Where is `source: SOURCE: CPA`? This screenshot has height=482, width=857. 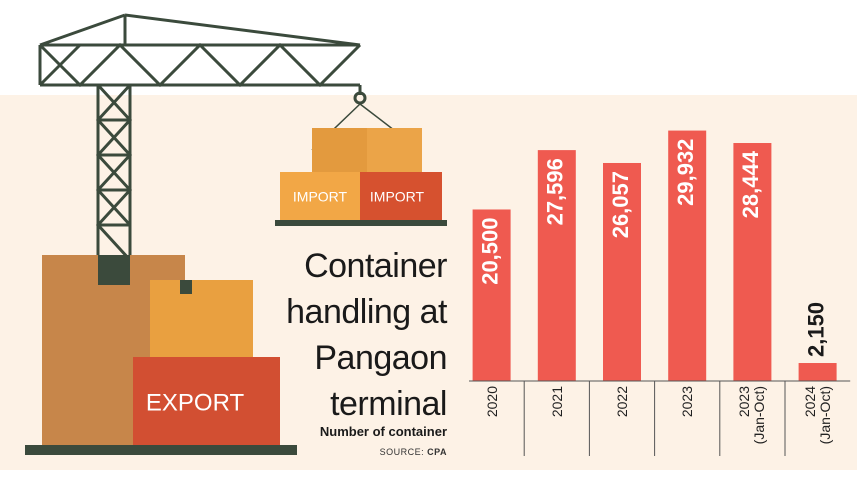 source: SOURCE: CPA is located at coordinates (413, 452).